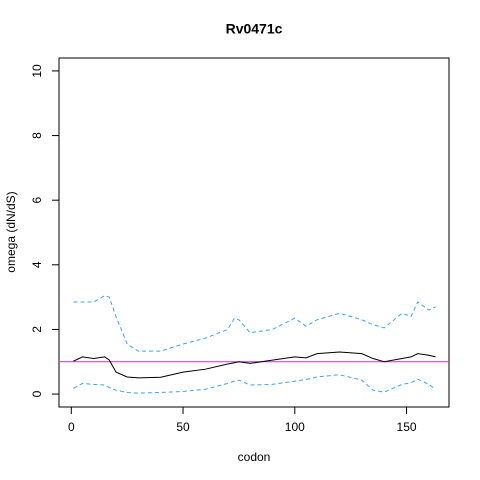  Describe the element at coordinates (295, 427) in the screenshot. I see `x-tick-label: 100` at that location.